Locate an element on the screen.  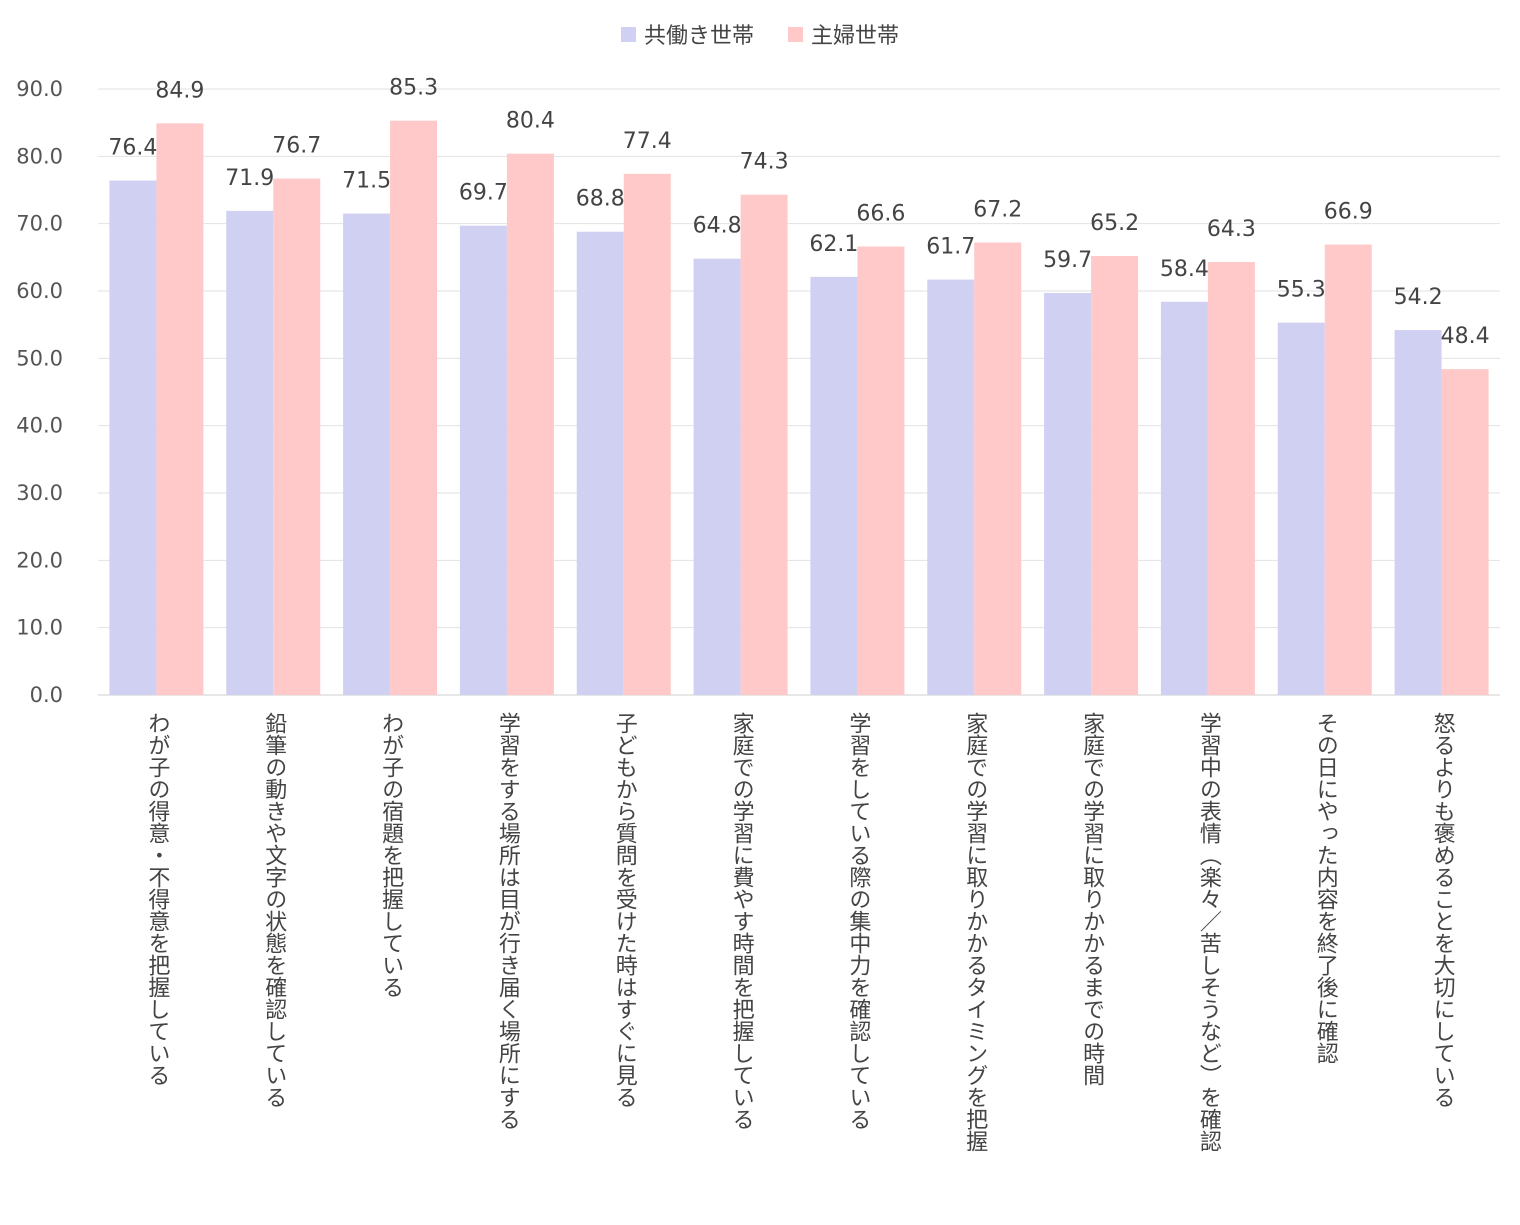
y-tick-label: 10.0 is located at coordinates (39, 628).